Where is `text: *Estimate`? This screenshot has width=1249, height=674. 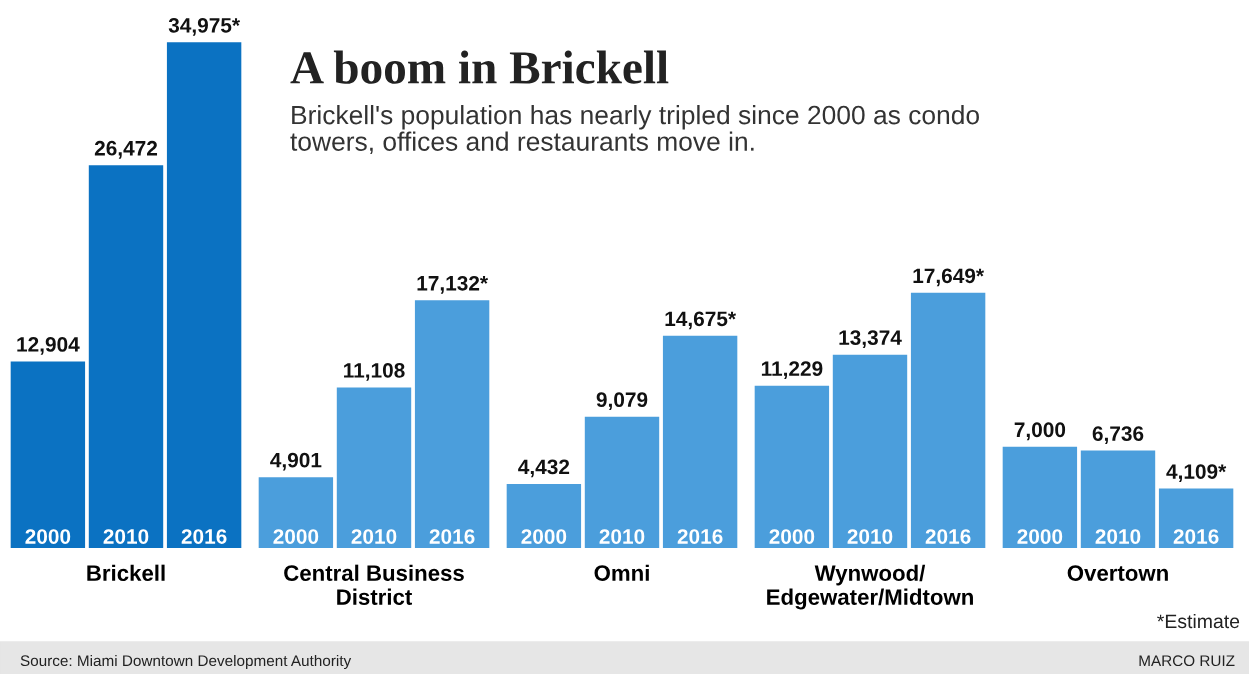 text: *Estimate is located at coordinates (1198, 621).